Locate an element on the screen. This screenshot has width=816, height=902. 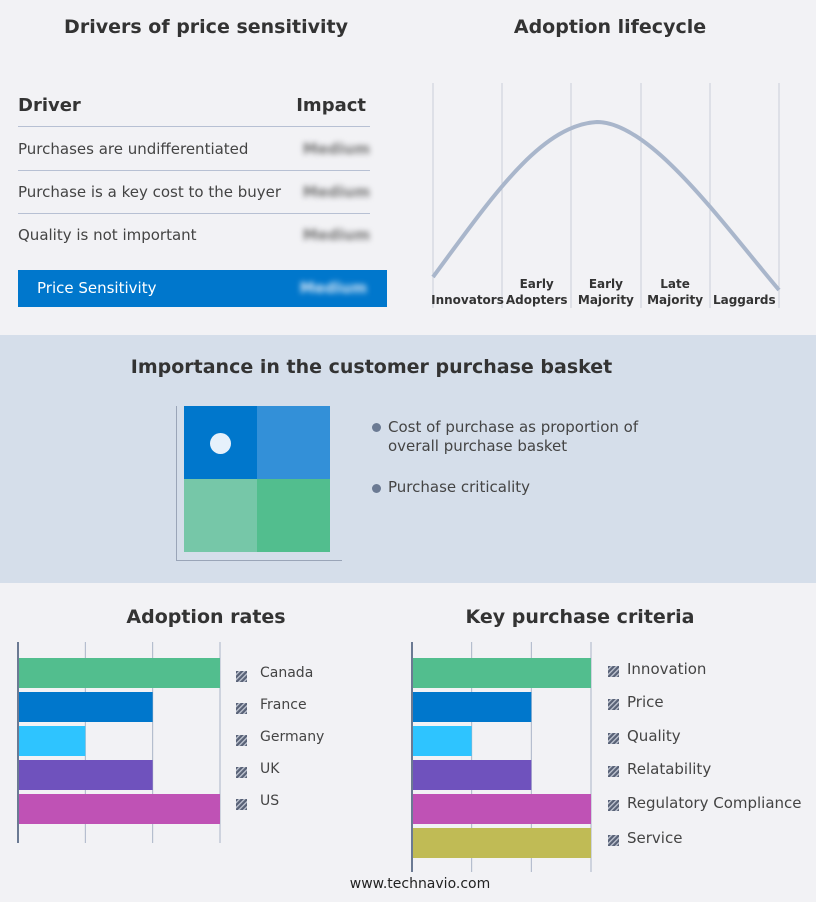
legend-label: Price is located at coordinates (645, 702).